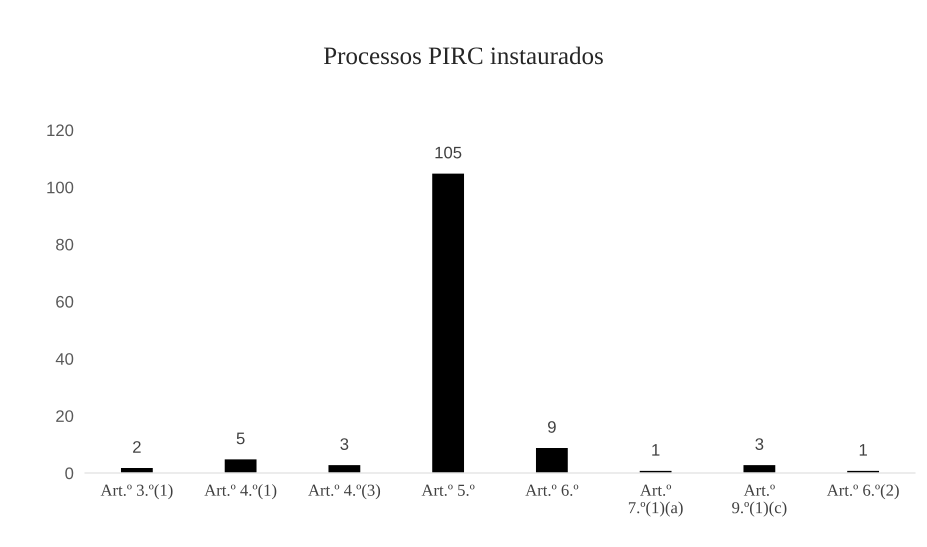  I want to click on y-tick-label: 0, so click(69, 473).